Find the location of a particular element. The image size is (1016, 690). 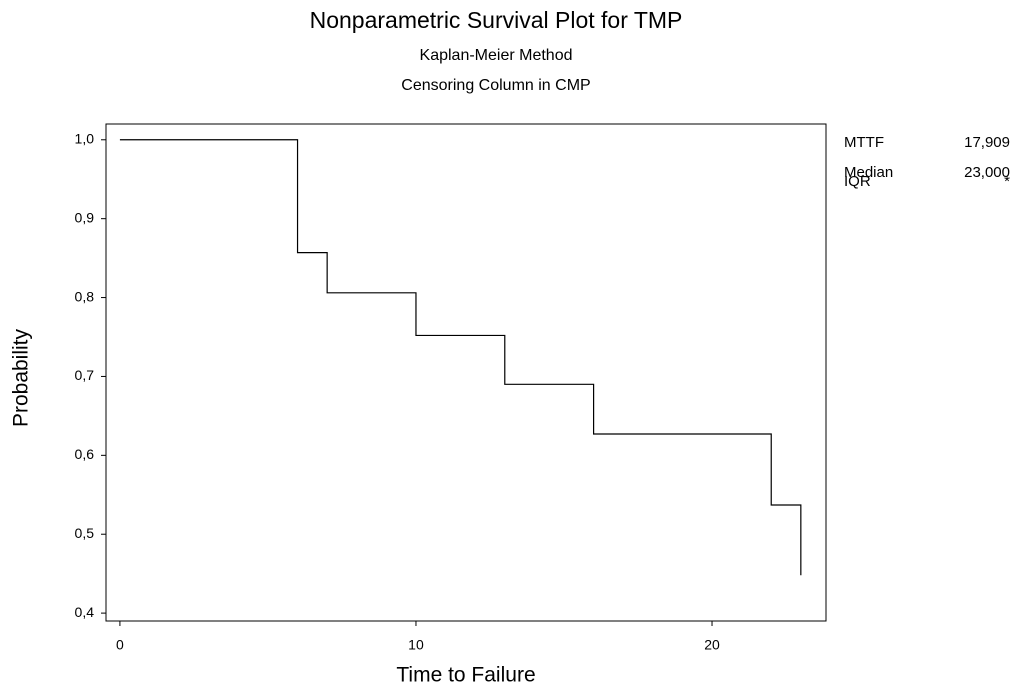

x-tick-label: 20 is located at coordinates (712, 645).